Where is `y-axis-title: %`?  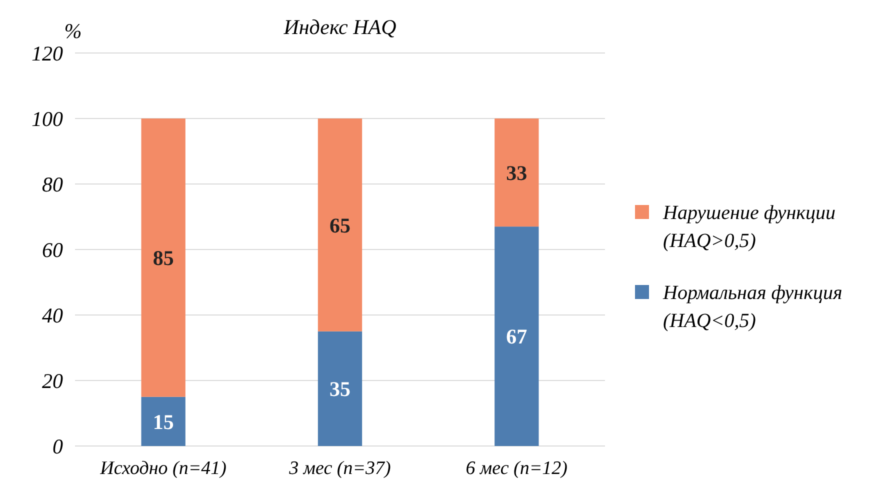
y-axis-title: % is located at coordinates (73, 31).